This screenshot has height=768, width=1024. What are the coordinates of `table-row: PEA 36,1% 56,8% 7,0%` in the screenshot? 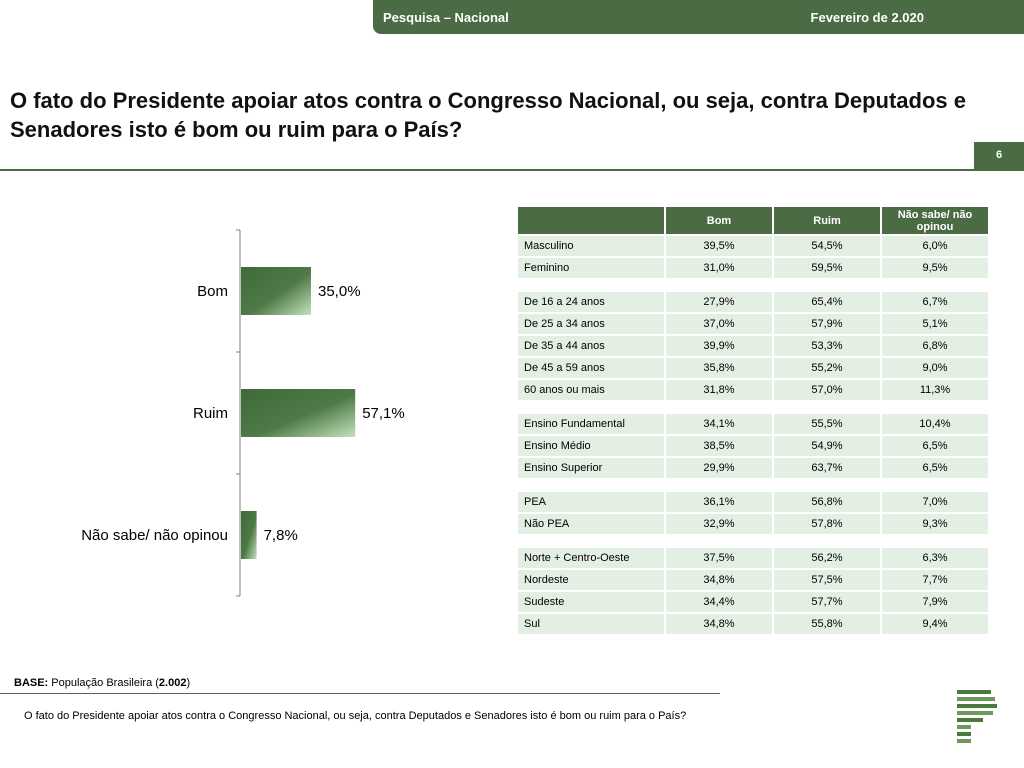 It's located at (753, 502).